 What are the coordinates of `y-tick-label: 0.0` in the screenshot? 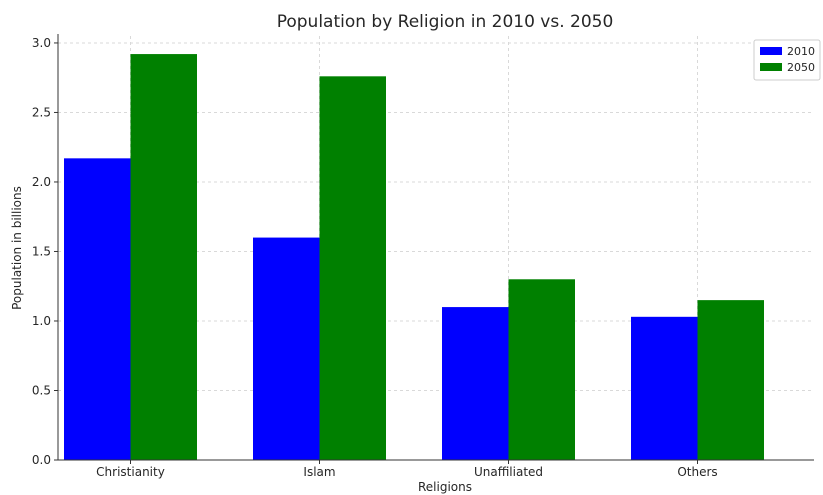 It's located at (41, 460).